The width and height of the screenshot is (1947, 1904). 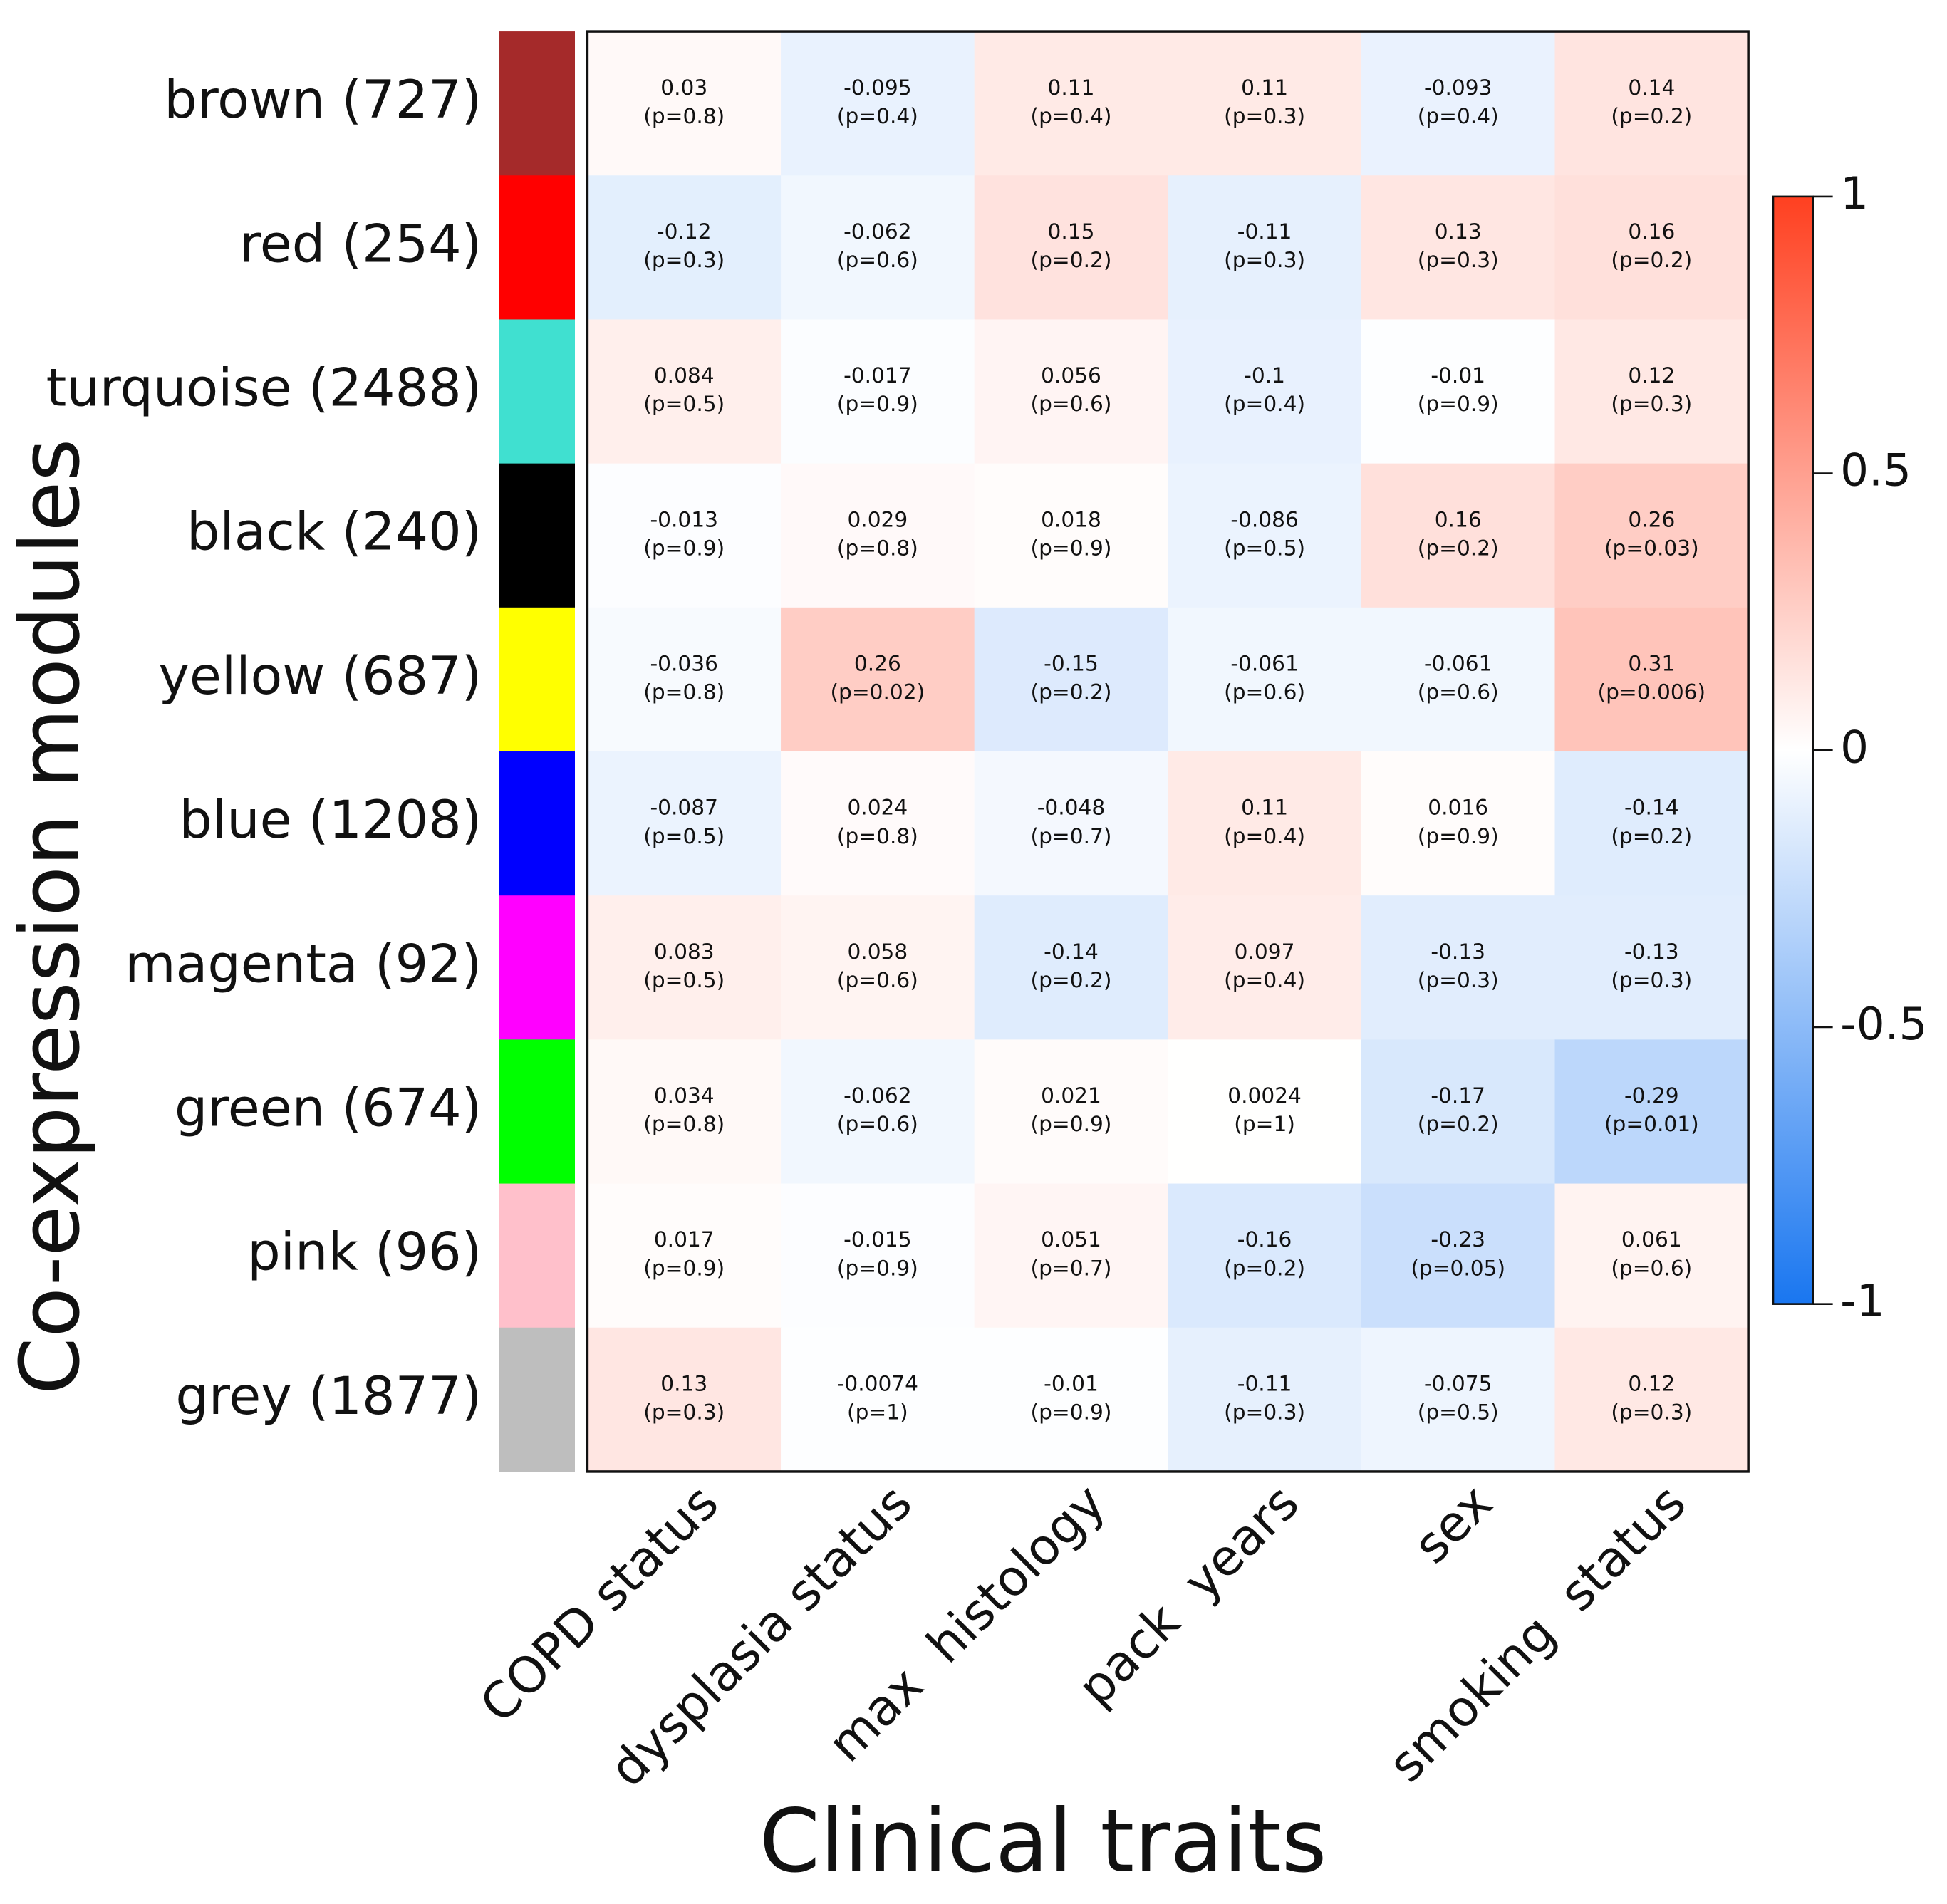 What do you see at coordinates (330, 820) in the screenshot?
I see `row-label: blue (1208)` at bounding box center [330, 820].